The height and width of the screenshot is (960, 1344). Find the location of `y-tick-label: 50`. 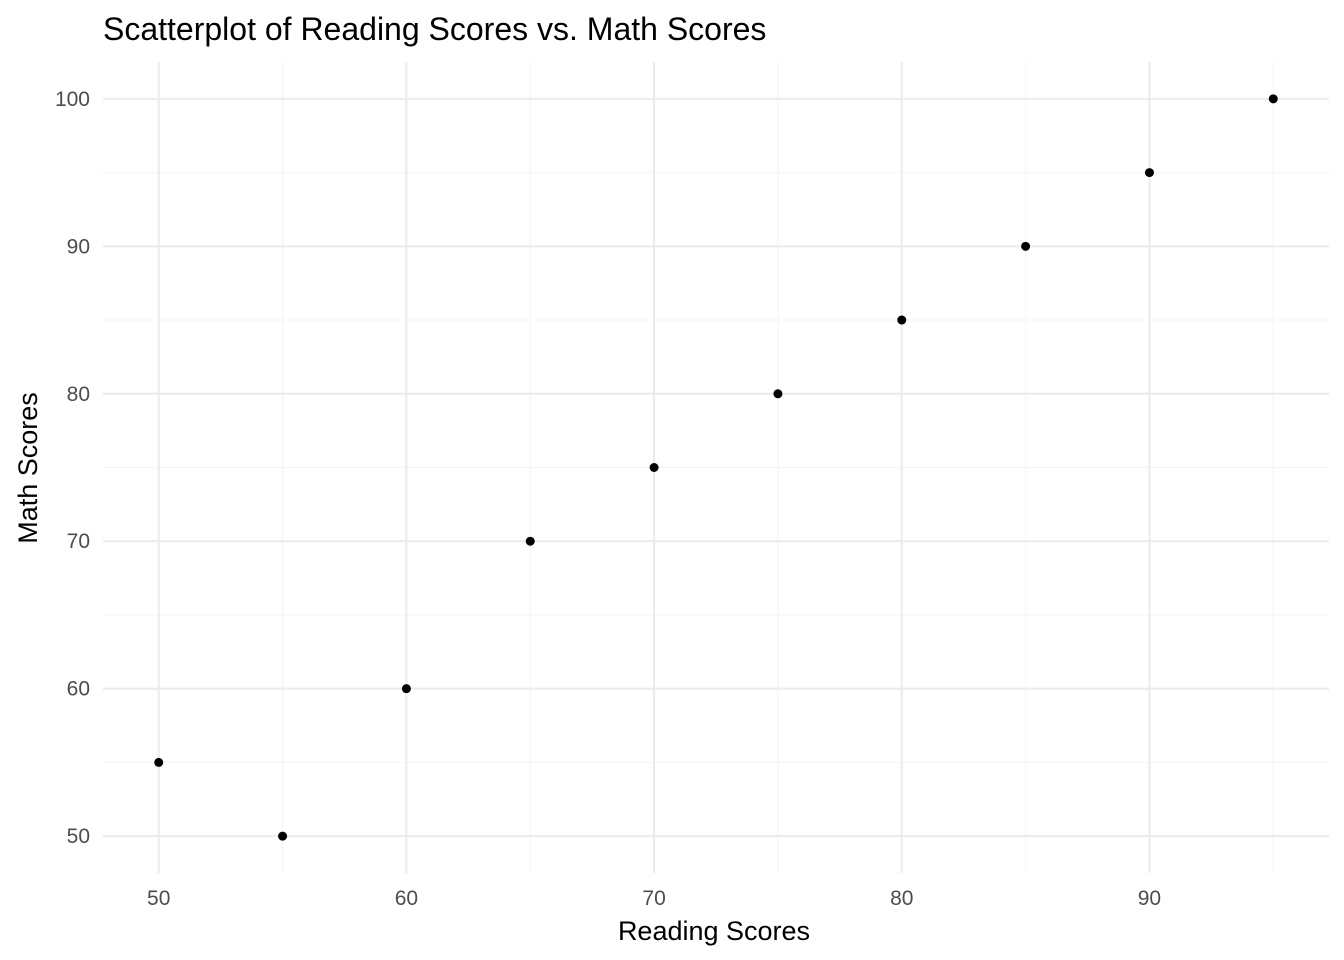

y-tick-label: 50 is located at coordinates (78, 836).